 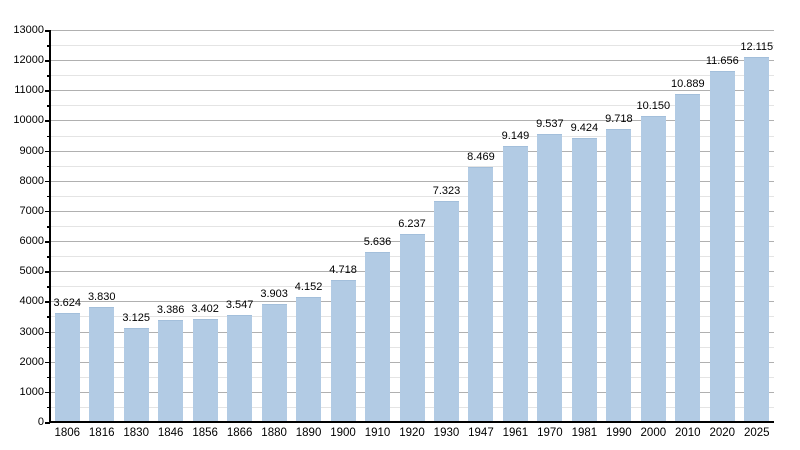 I want to click on bar-value-label: 7.323, so click(x=446, y=191).